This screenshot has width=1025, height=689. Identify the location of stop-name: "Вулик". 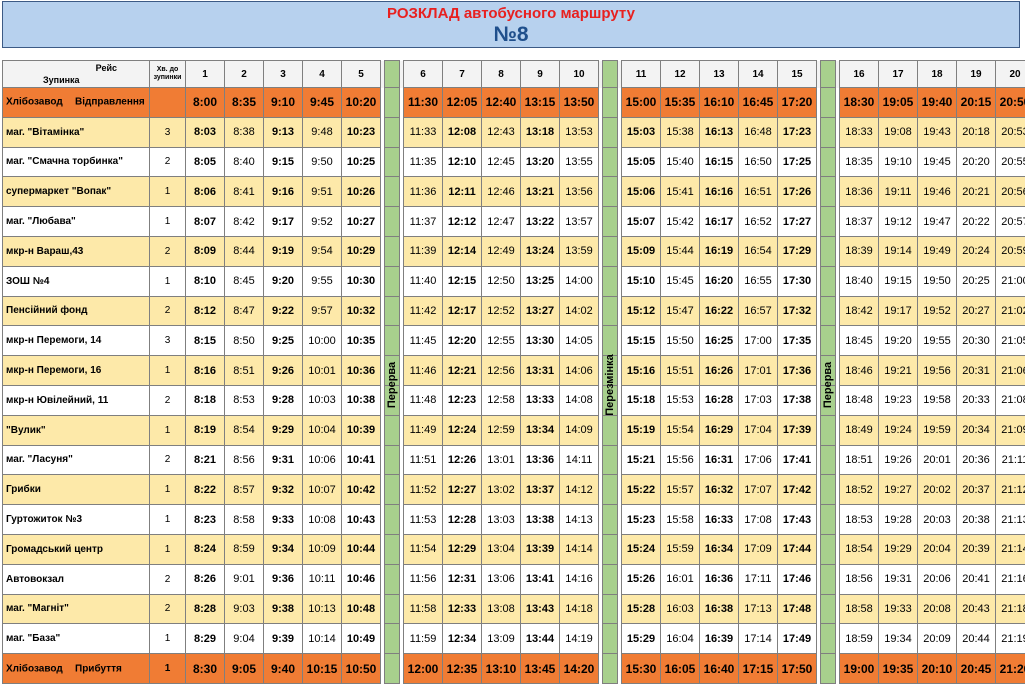
(76, 430).